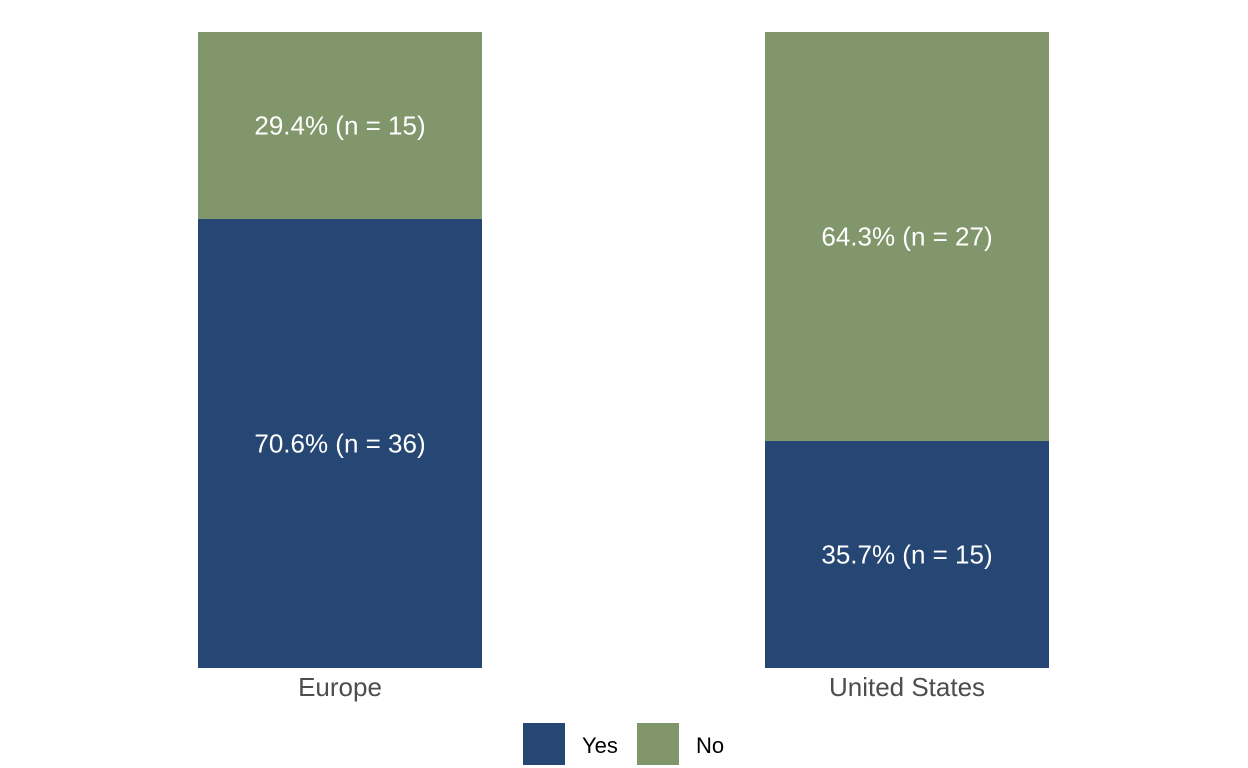 This screenshot has height=768, width=1248. I want to click on bar-europe-no, so click(340, 125).